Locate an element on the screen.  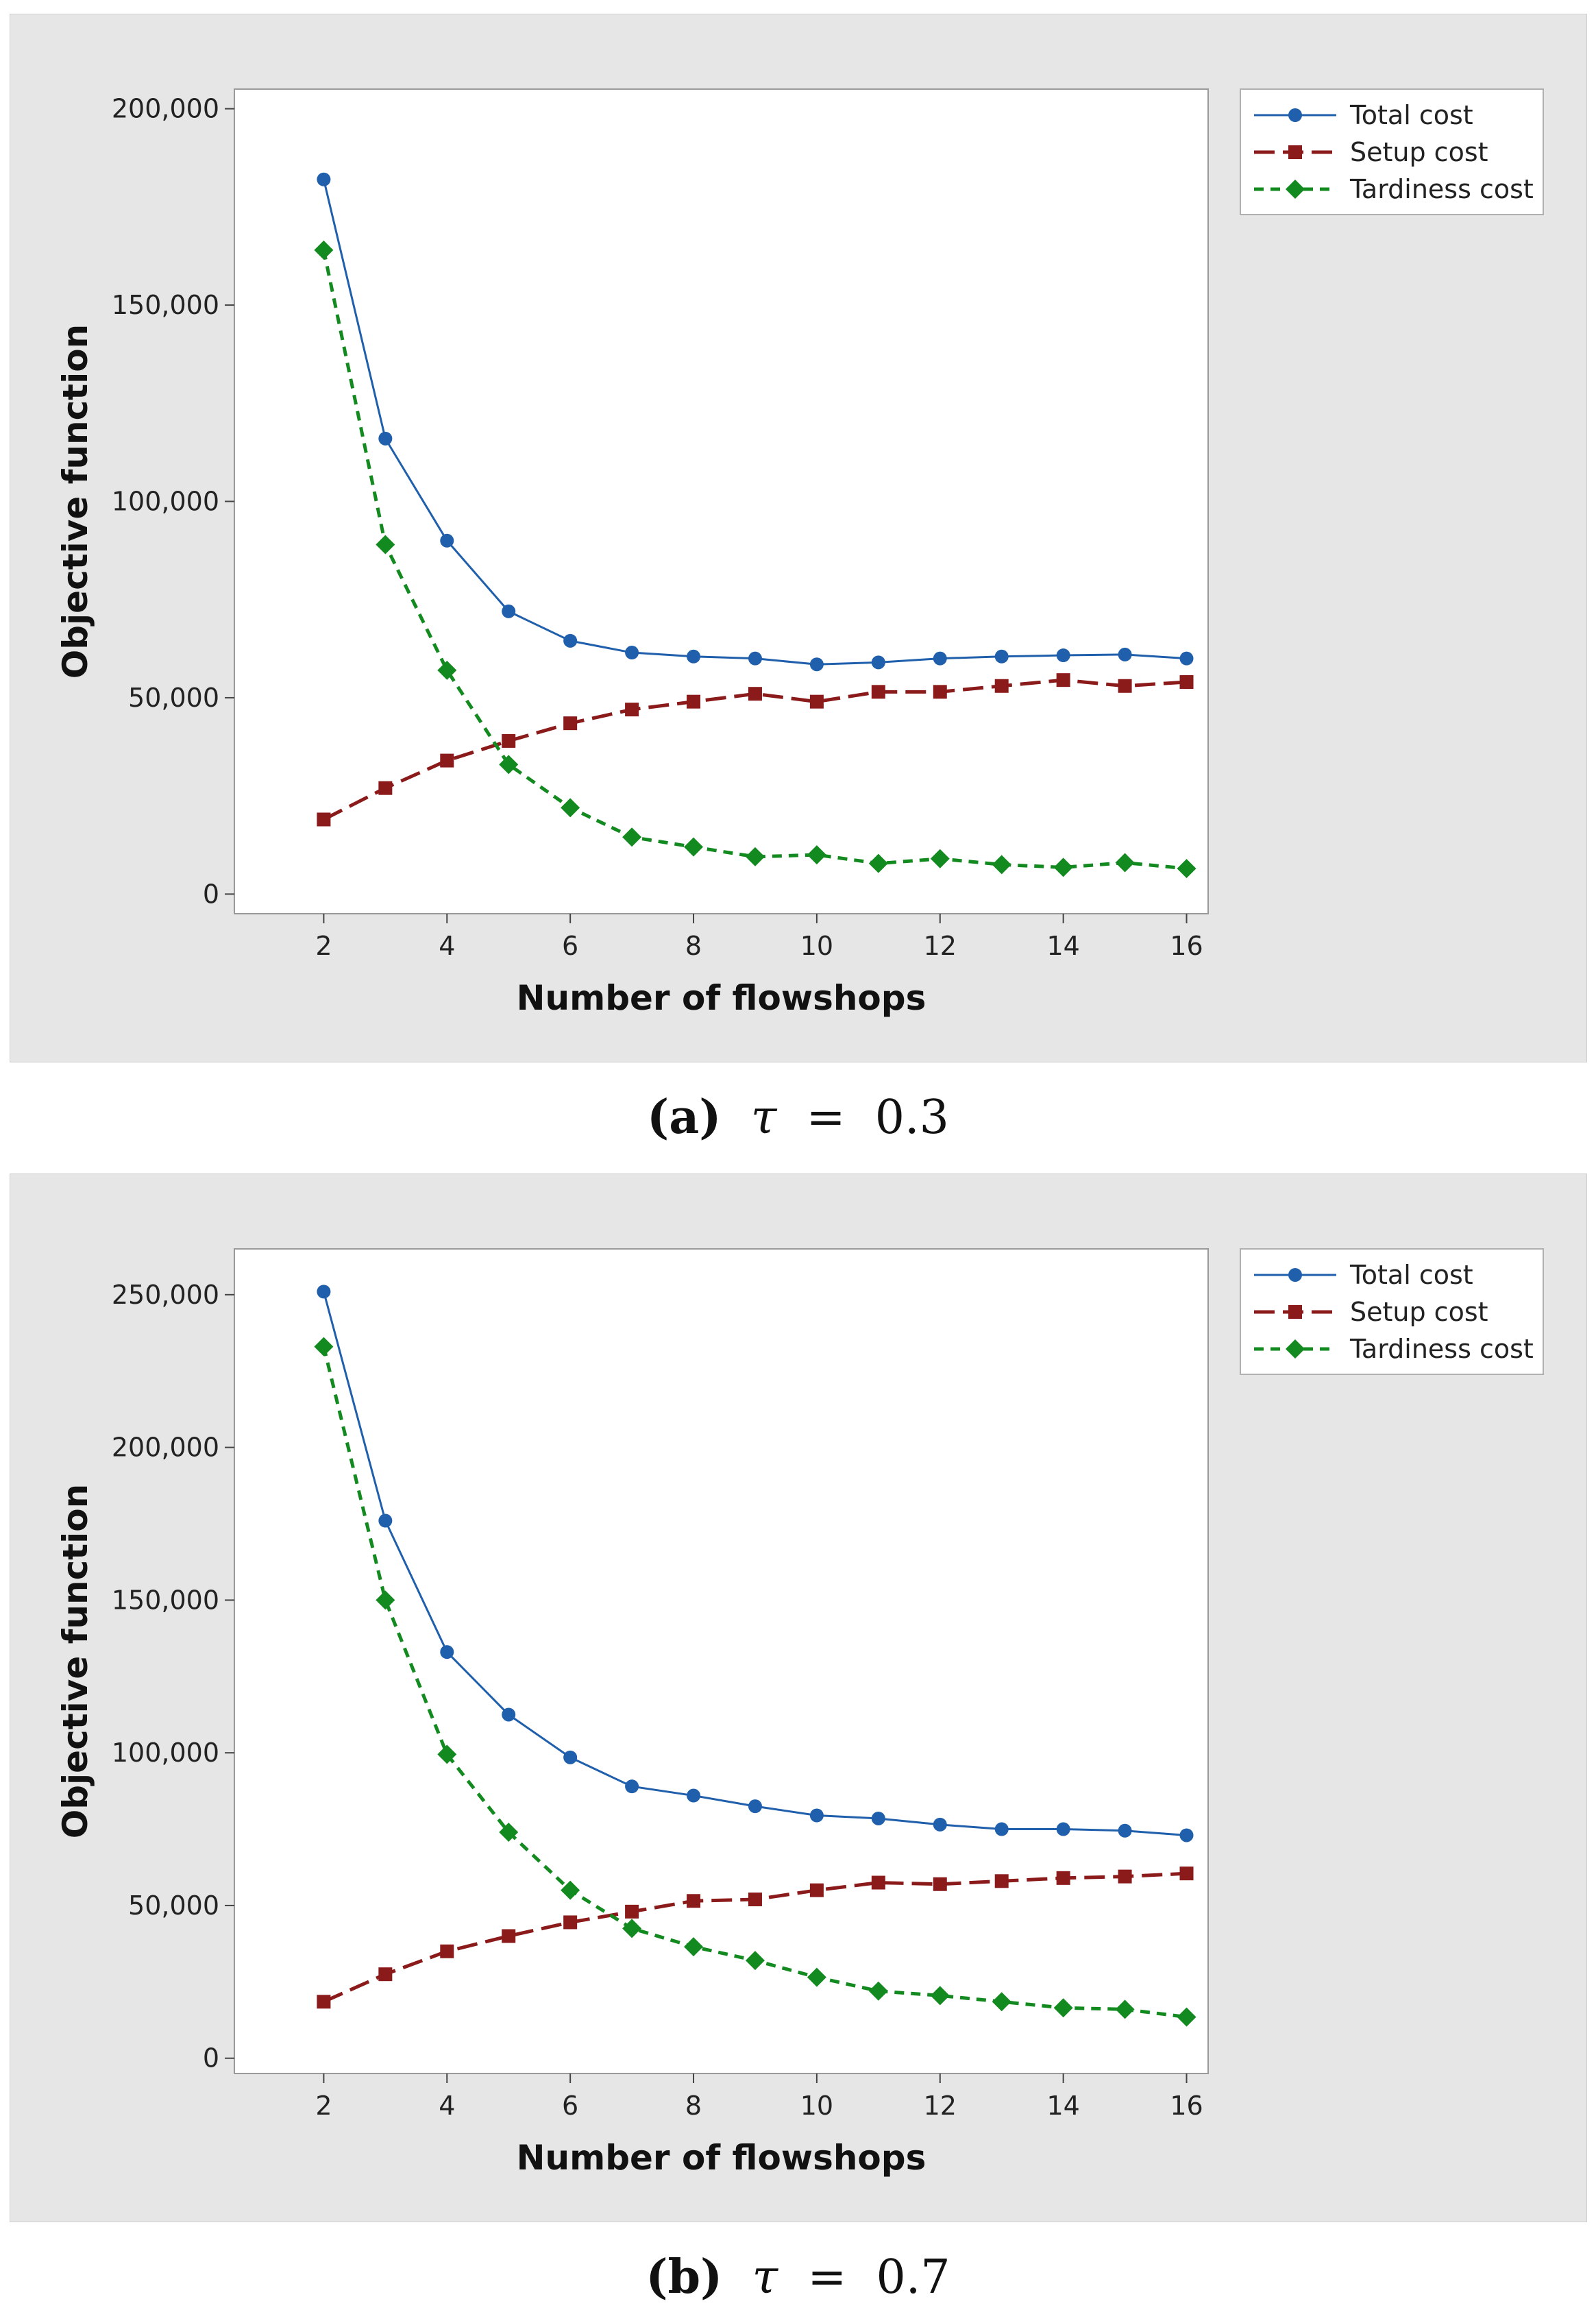
x-tick-label: 6 is located at coordinates (570, 946).